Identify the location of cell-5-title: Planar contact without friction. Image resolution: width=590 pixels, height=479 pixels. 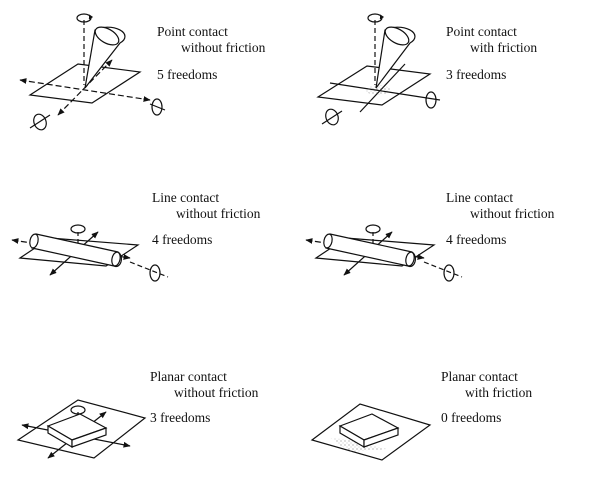
(204, 385).